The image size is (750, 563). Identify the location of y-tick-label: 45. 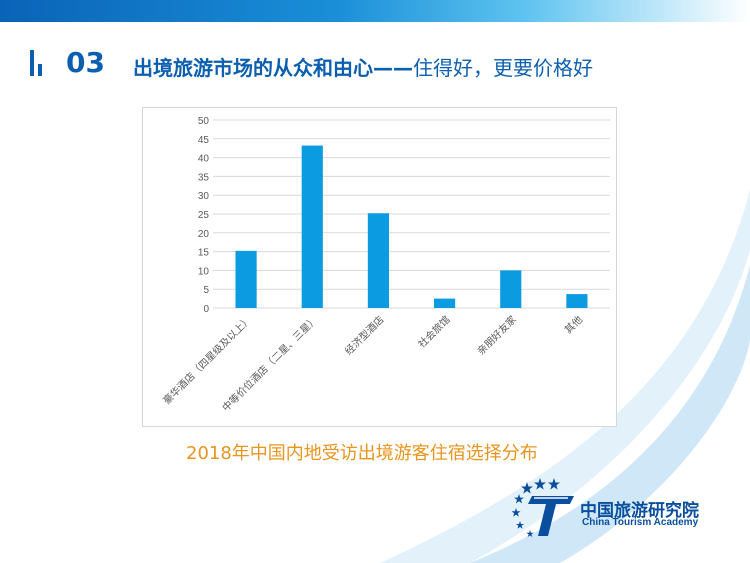
(204, 140).